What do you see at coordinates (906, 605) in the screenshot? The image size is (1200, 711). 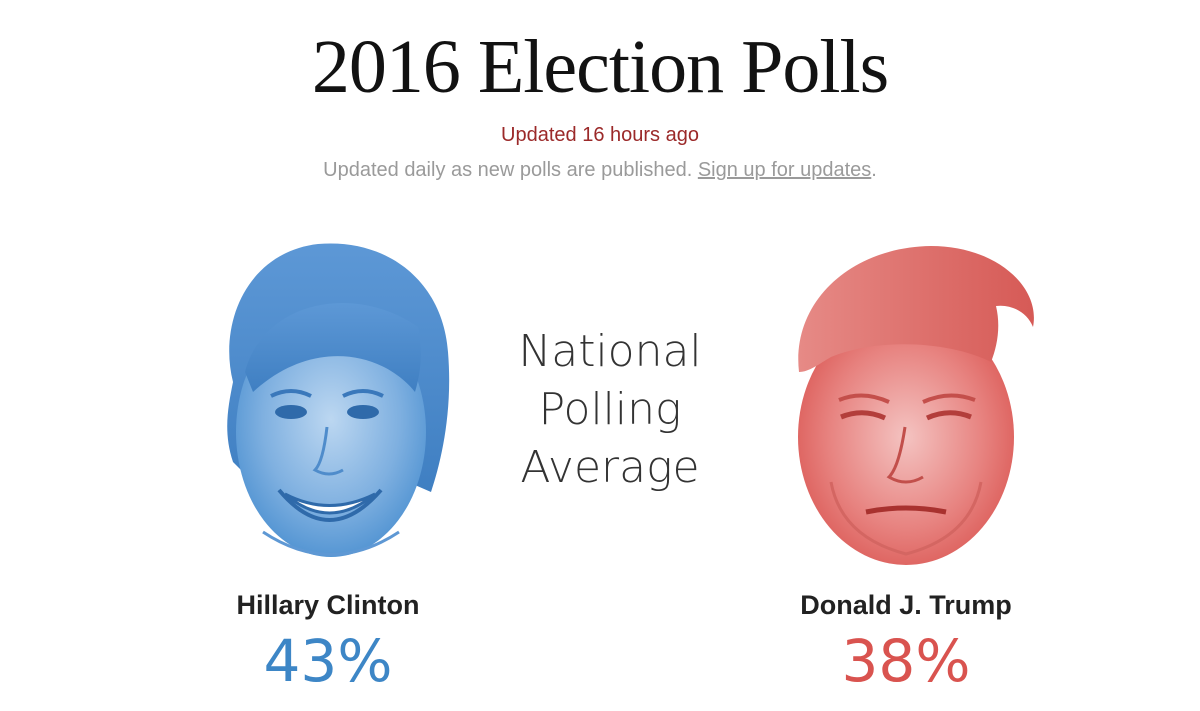 I see `candidate-name: Donald J. Trump` at bounding box center [906, 605].